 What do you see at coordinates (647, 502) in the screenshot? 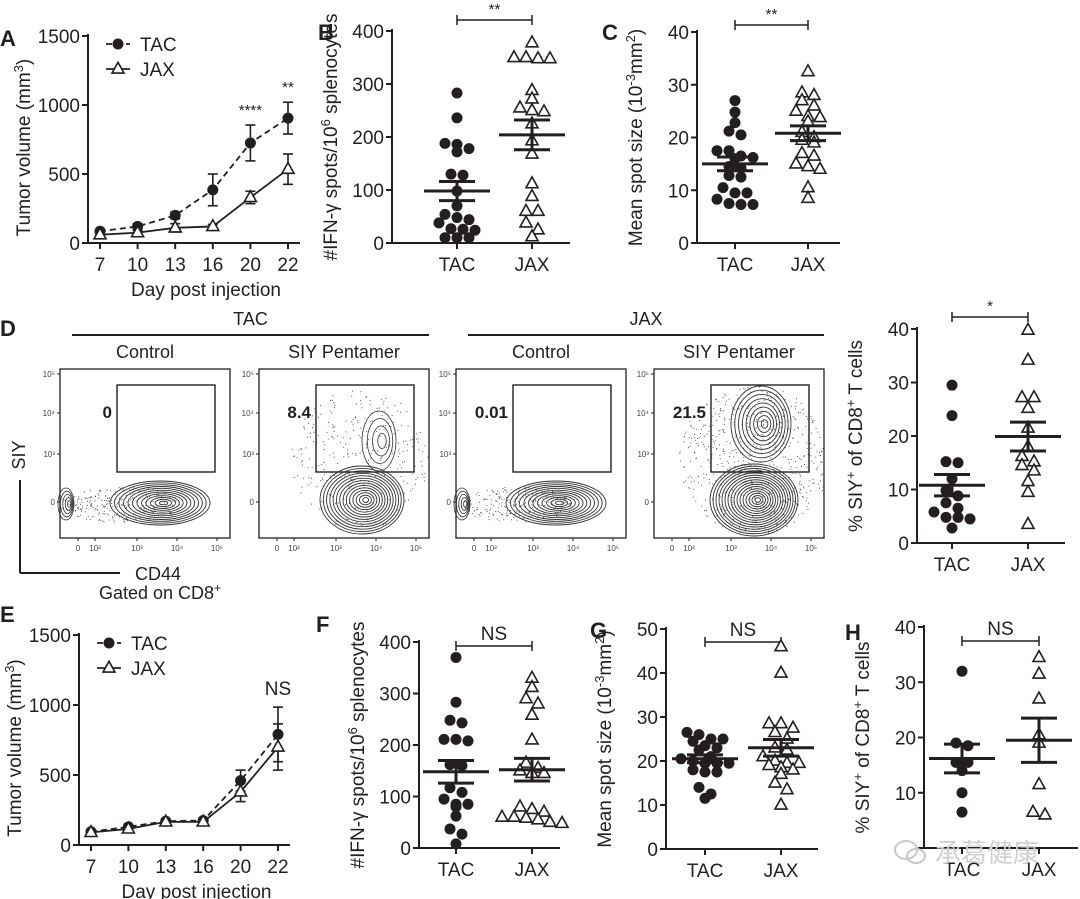
I see `flow-y-tick-label: 0` at bounding box center [647, 502].